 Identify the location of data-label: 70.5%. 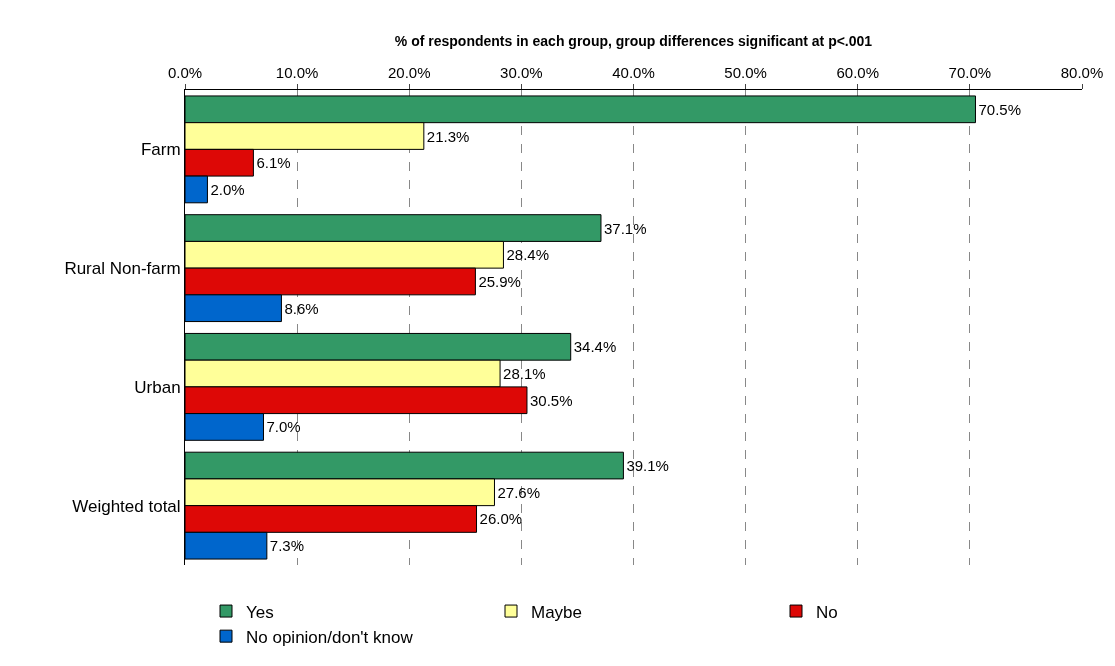
(1000, 109).